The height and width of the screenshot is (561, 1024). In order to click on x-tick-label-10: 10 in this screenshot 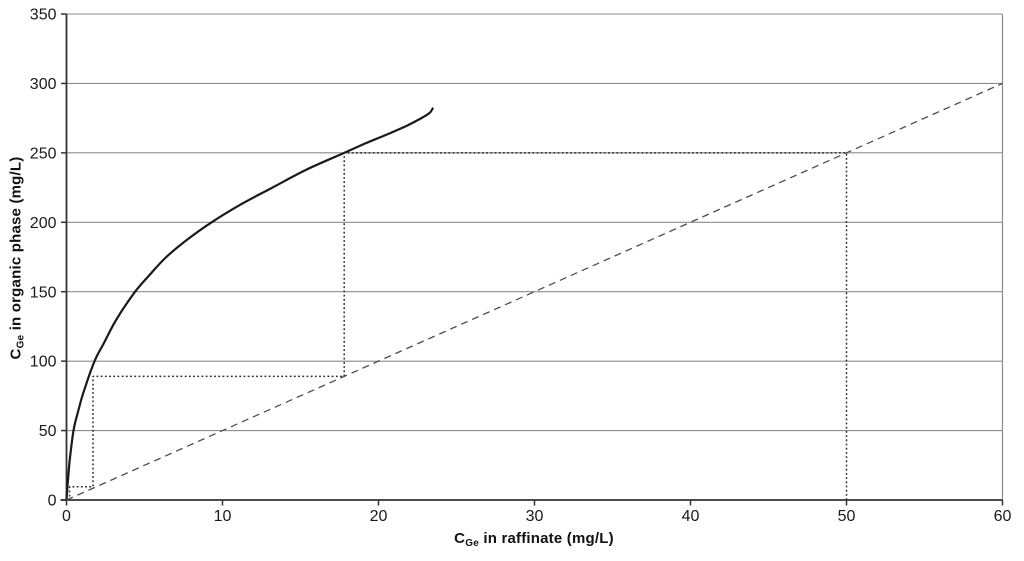, I will do `click(223, 516)`.